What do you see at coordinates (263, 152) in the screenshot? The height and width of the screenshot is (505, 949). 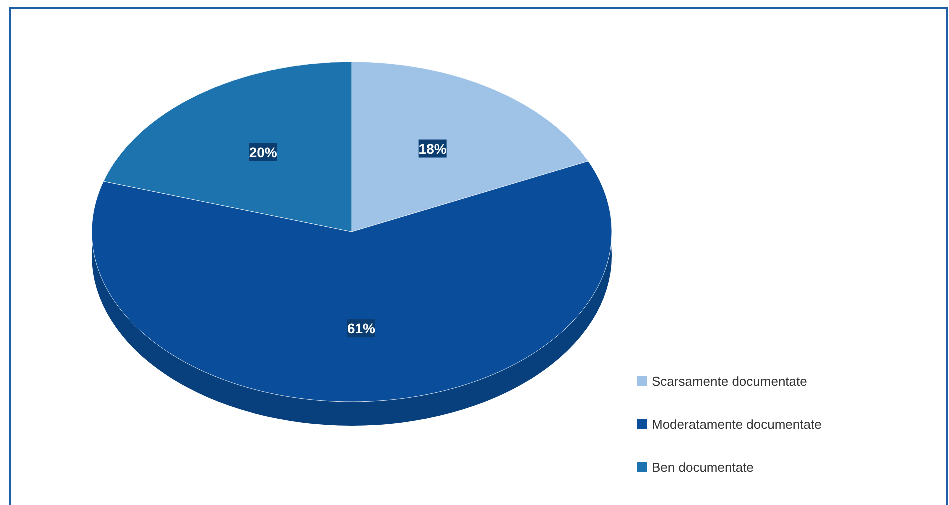 I see `data-label: 20%` at bounding box center [263, 152].